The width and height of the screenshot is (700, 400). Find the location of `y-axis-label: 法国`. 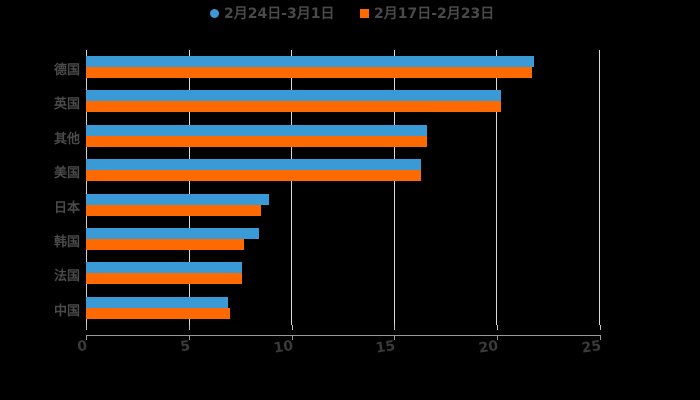

y-axis-label: 法国 is located at coordinates (66, 277).